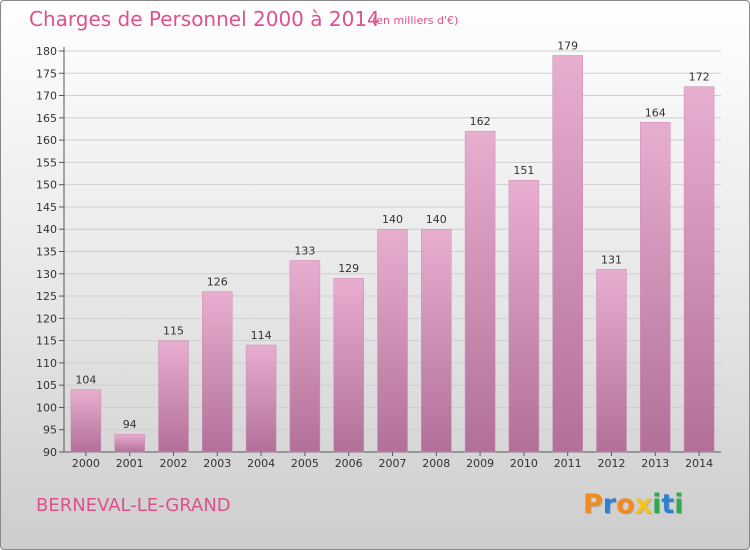 This screenshot has width=750, height=550. What do you see at coordinates (130, 424) in the screenshot?
I see `bar-value-label: 94` at bounding box center [130, 424].